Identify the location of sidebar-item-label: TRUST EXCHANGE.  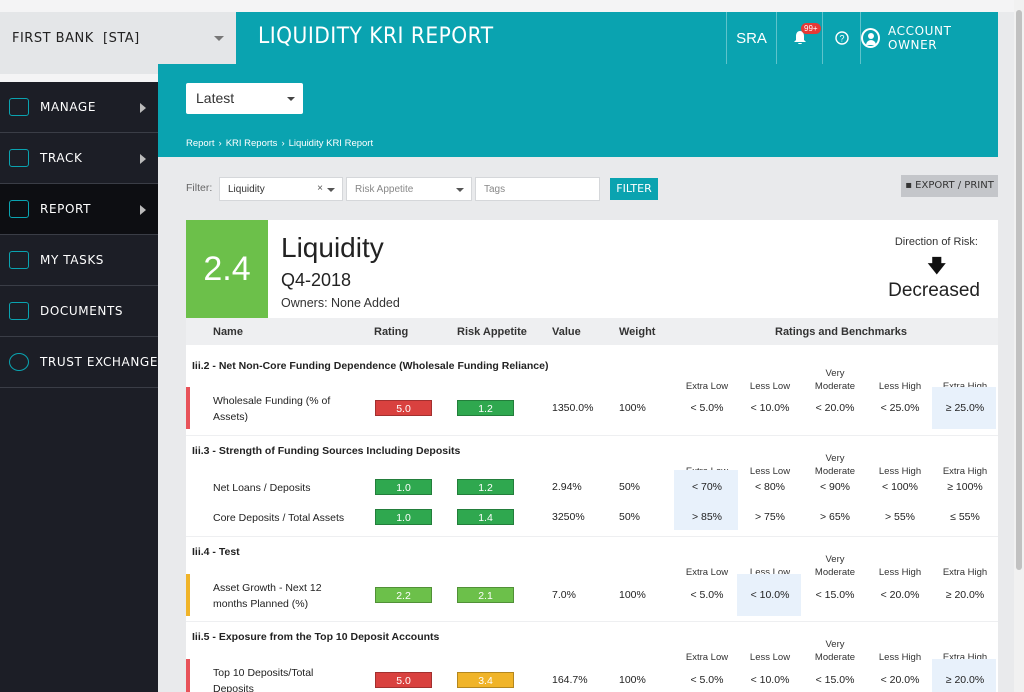
(99, 362).